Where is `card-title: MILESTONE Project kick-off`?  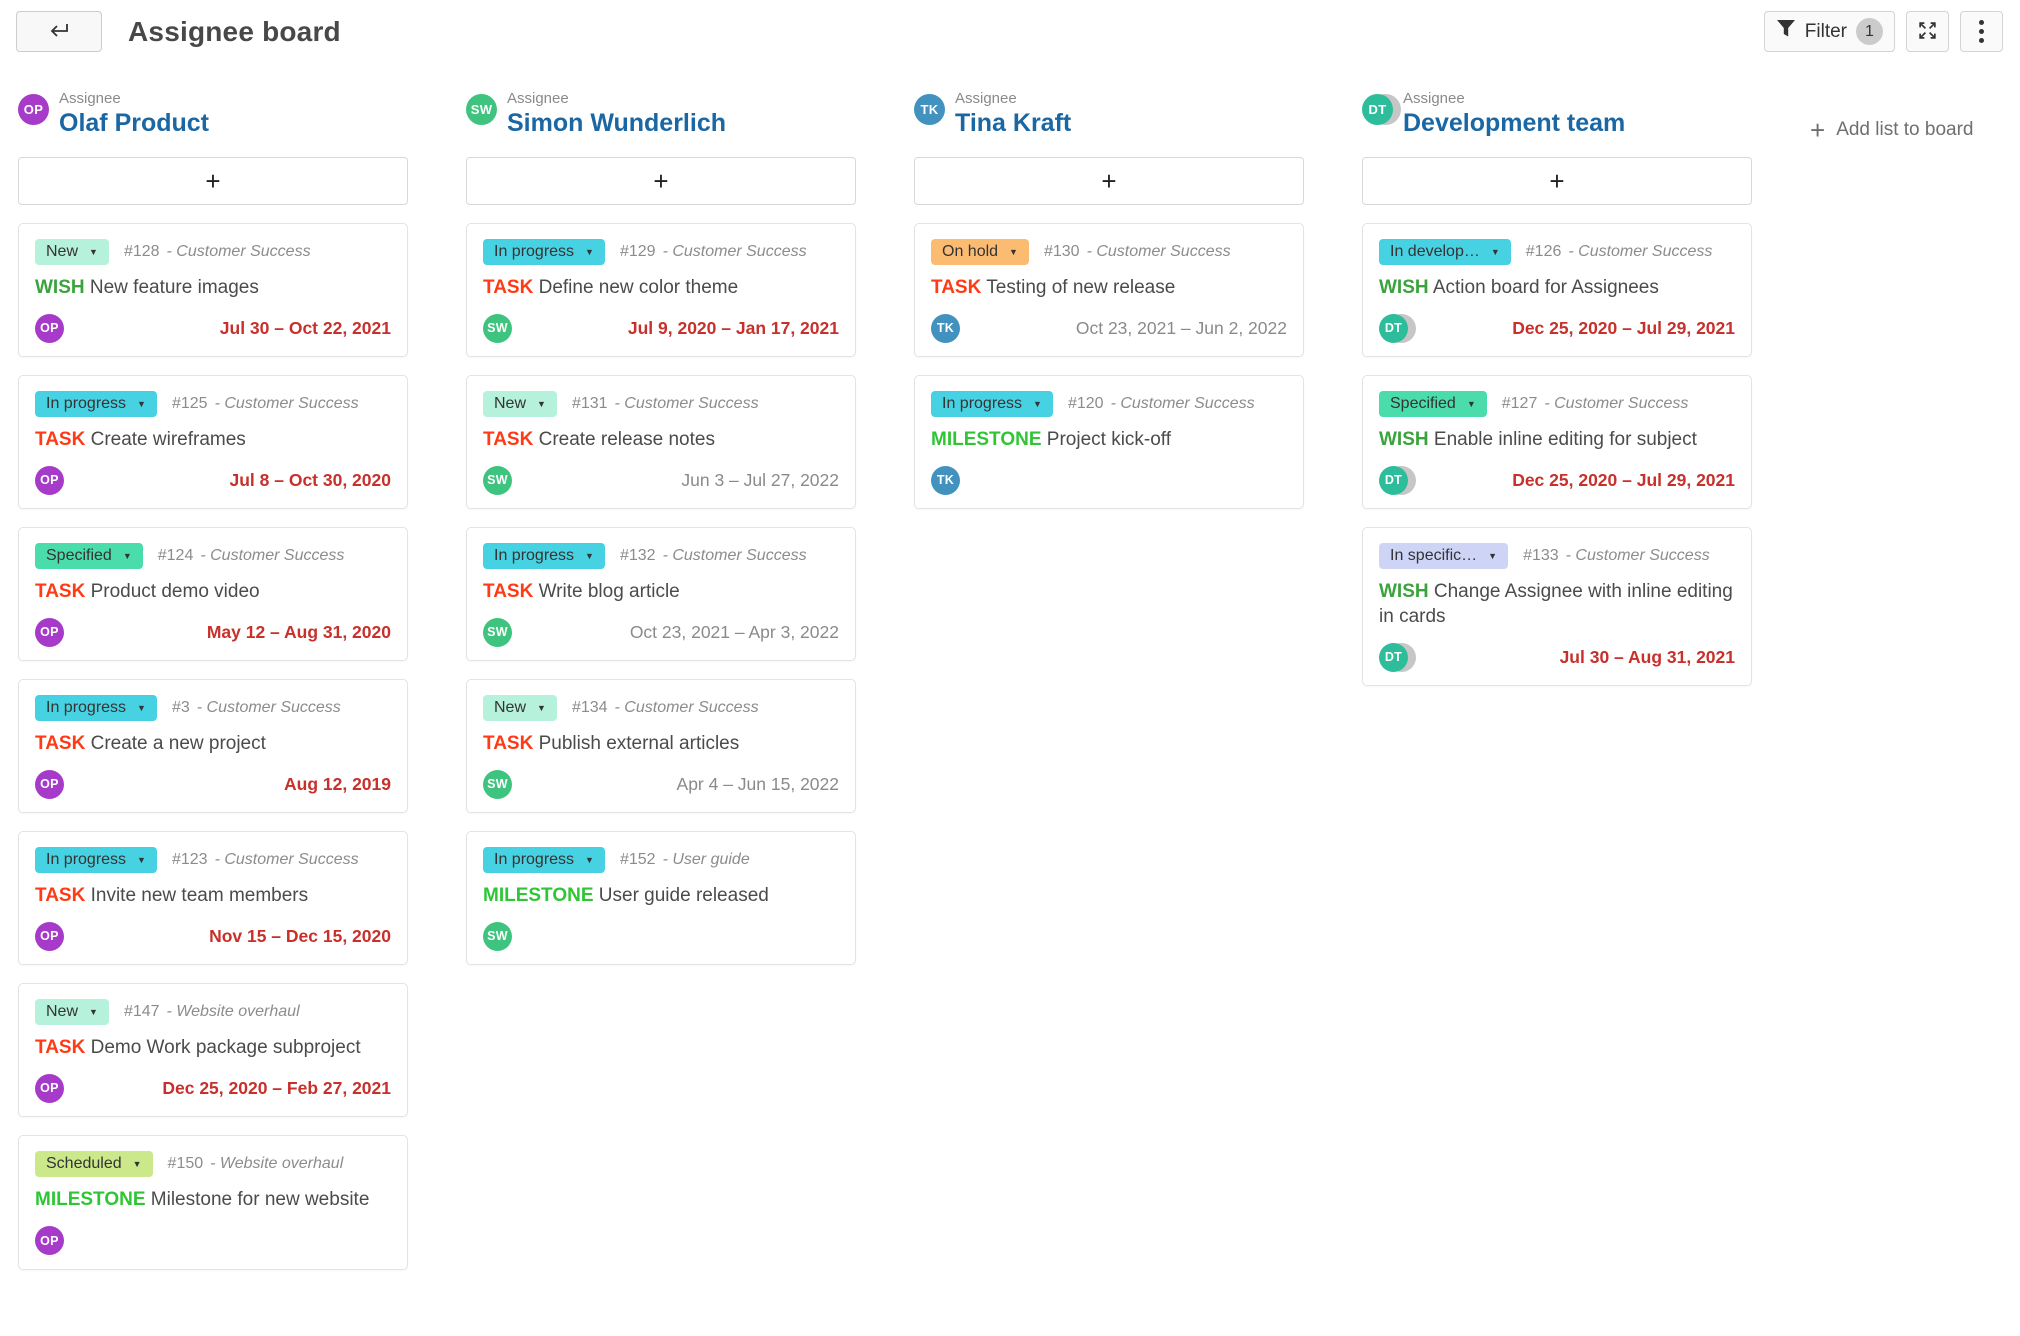 card-title: MILESTONE Project kick-off is located at coordinates (1109, 439).